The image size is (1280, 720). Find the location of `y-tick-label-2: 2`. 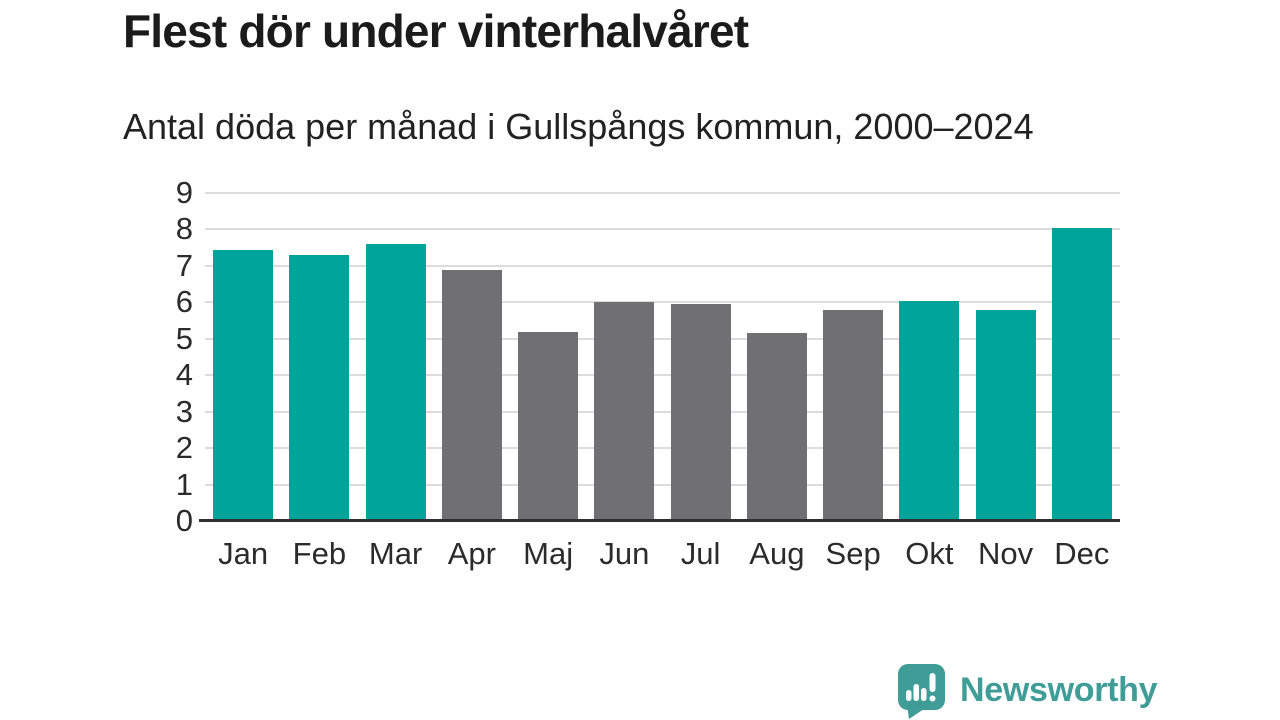

y-tick-label-2: 2 is located at coordinates (184, 448).